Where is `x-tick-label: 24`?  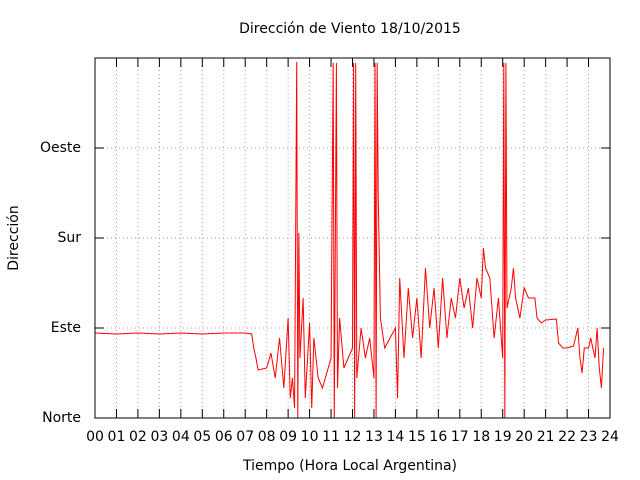
x-tick-label: 24 is located at coordinates (610, 437).